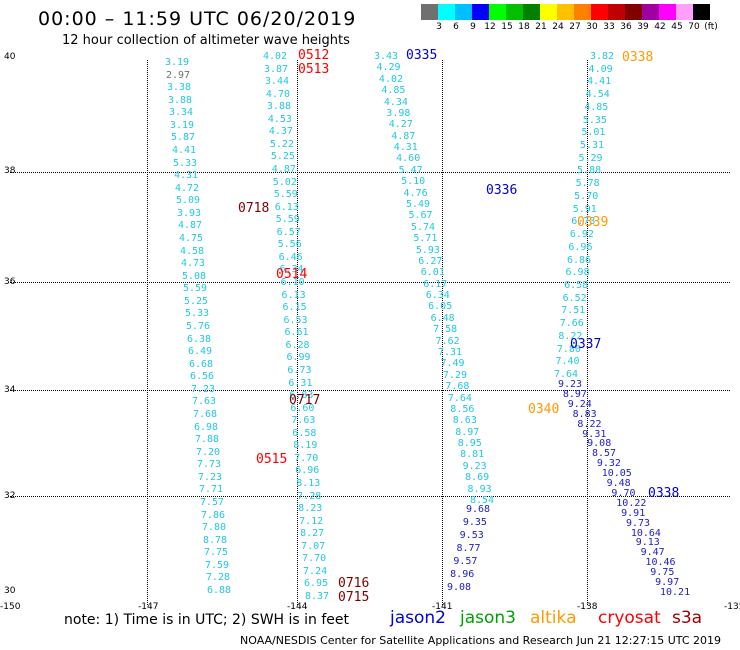 This screenshot has width=740, height=650. I want to click on wave-height-value: 7.66, so click(571, 324).